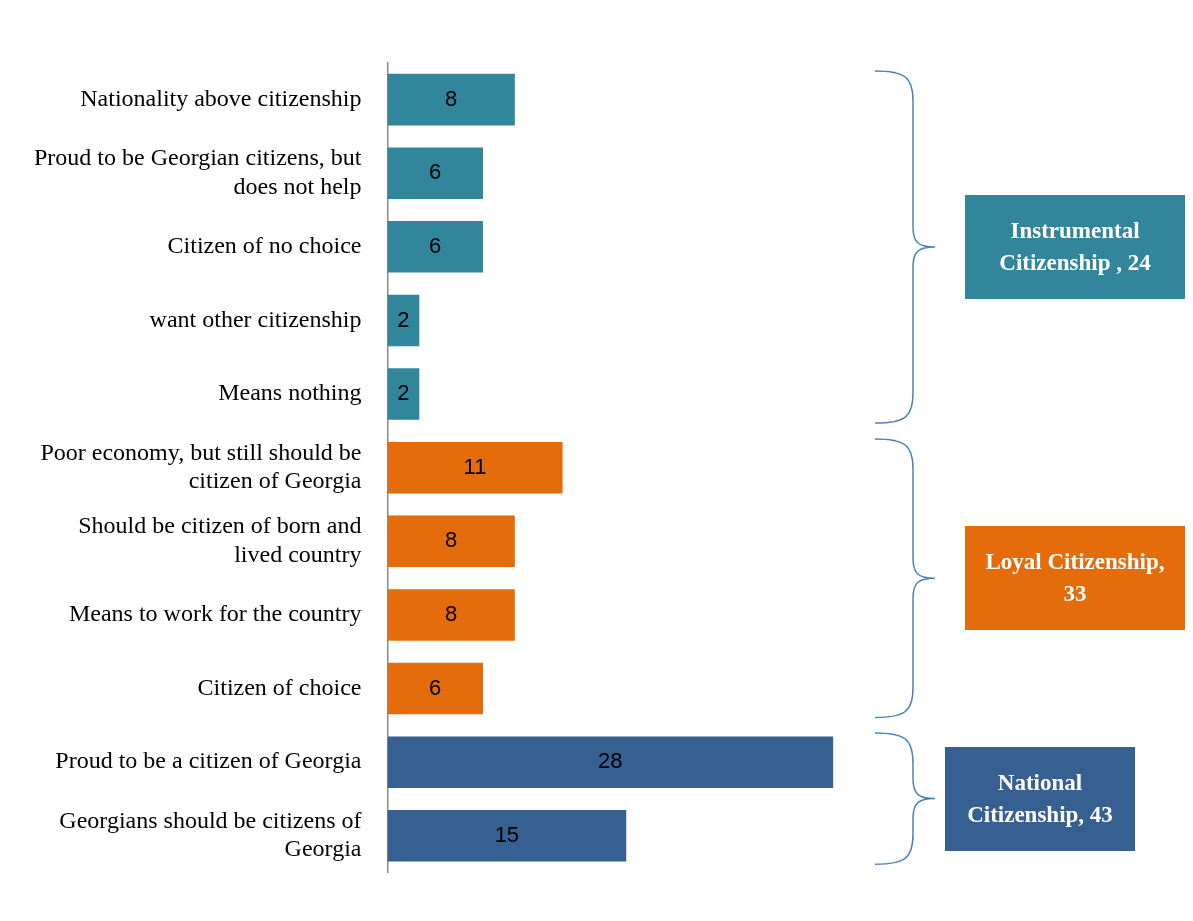 Image resolution: width=1193 pixels, height=921 pixels. What do you see at coordinates (279, 686) in the screenshot?
I see `y-tick-label: Citizen of choice` at bounding box center [279, 686].